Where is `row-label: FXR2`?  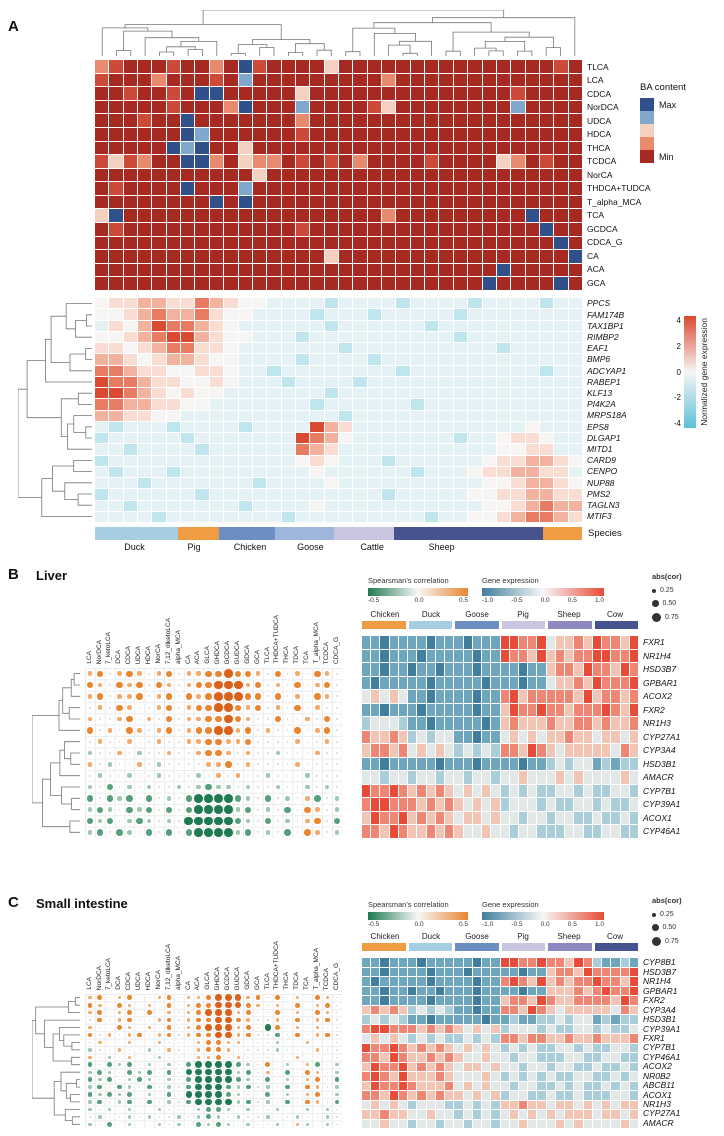 row-label: FXR2 is located at coordinates (654, 709).